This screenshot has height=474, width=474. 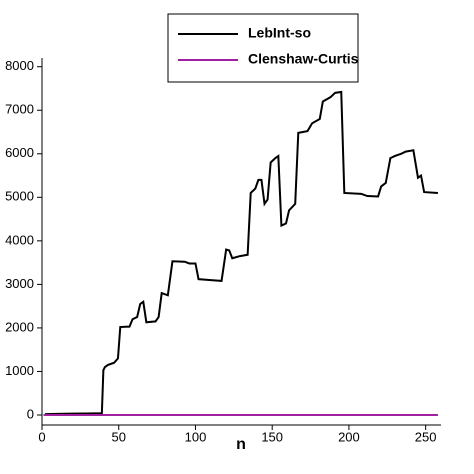 What do you see at coordinates (279, 33) in the screenshot?
I see `legend-label: LebInt-so` at bounding box center [279, 33].